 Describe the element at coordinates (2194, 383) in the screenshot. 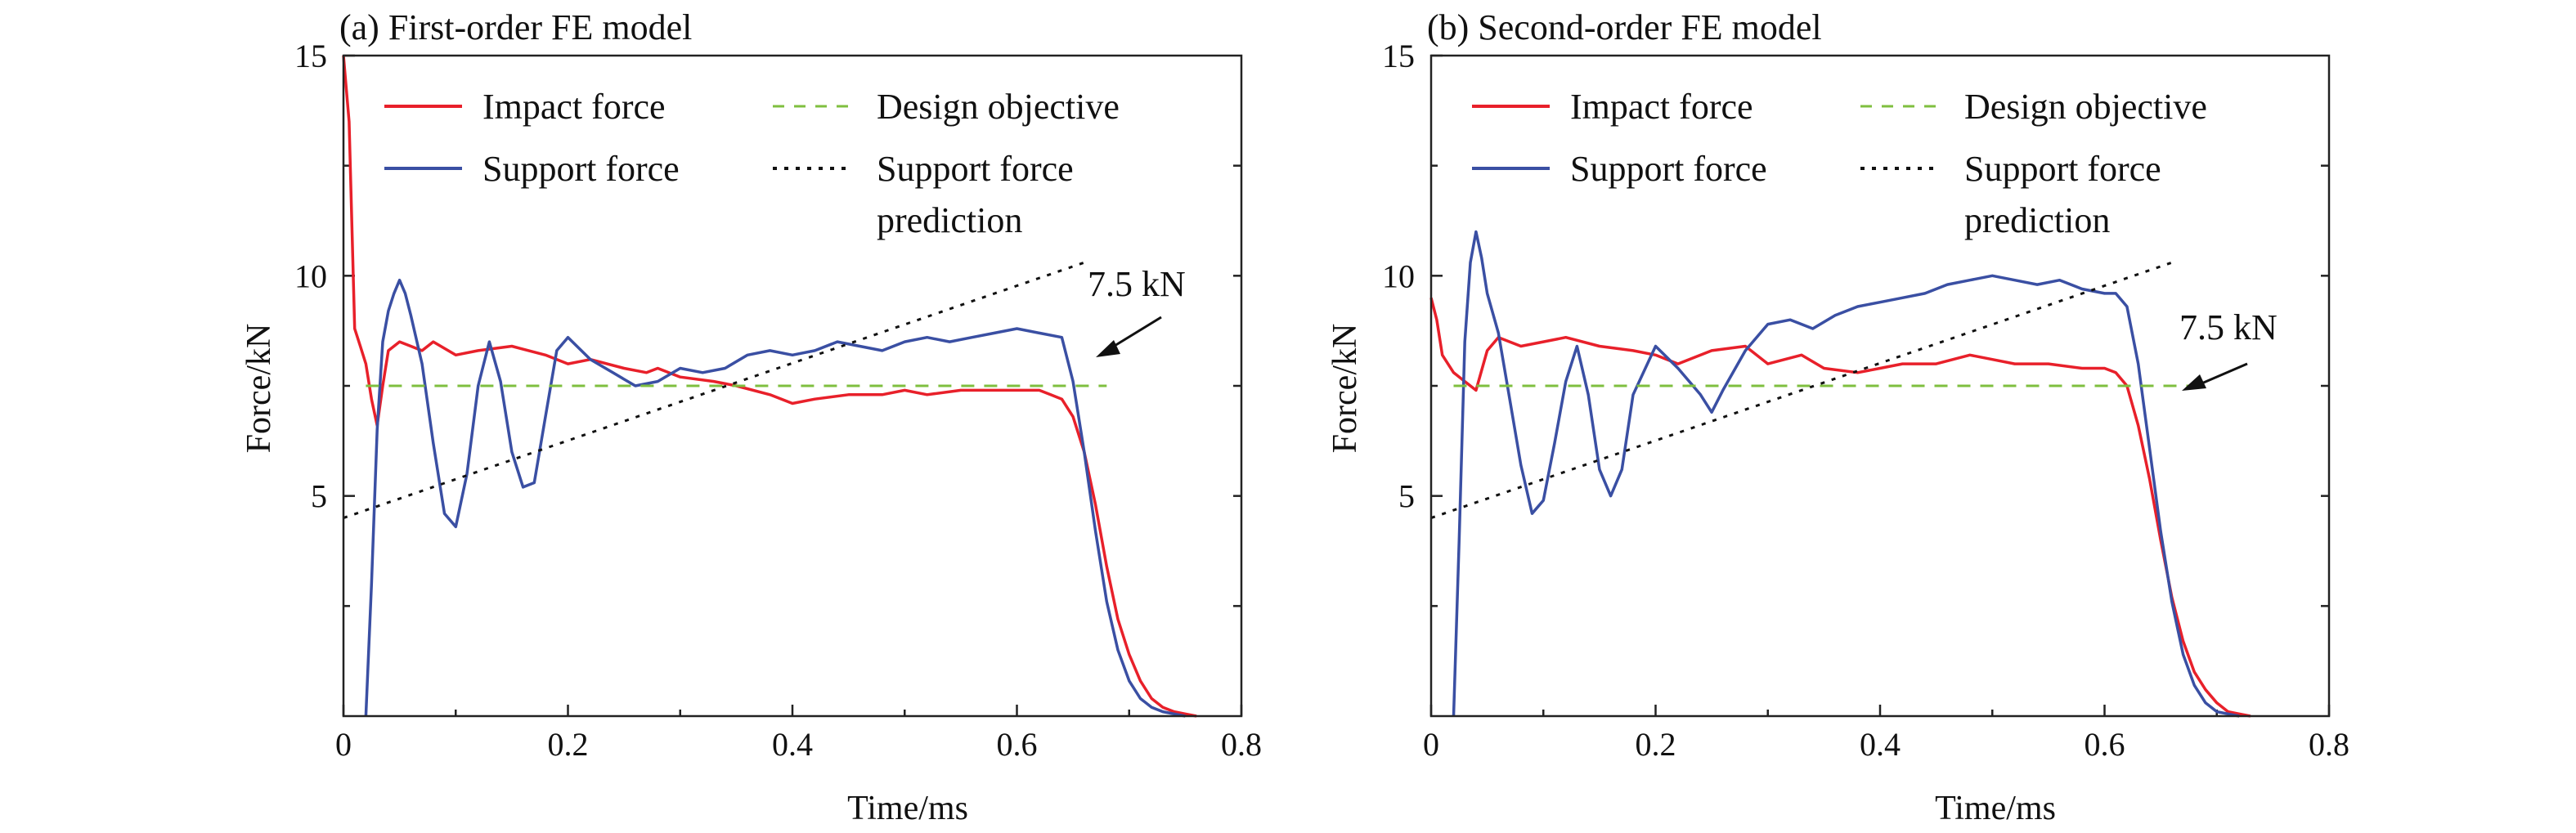

I see `panel-b-annotation-arrowhead` at that location.